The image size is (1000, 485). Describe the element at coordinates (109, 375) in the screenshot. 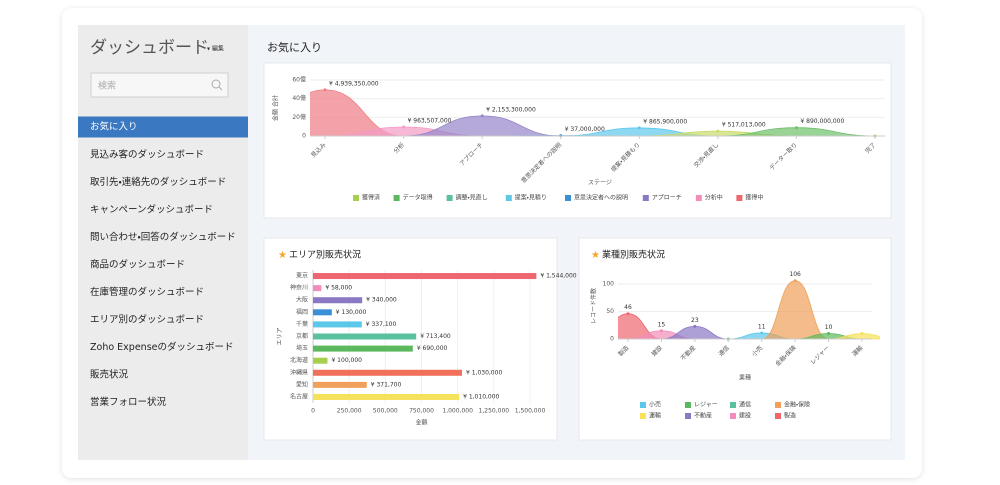

I see `nav-item: 販売状況` at that location.